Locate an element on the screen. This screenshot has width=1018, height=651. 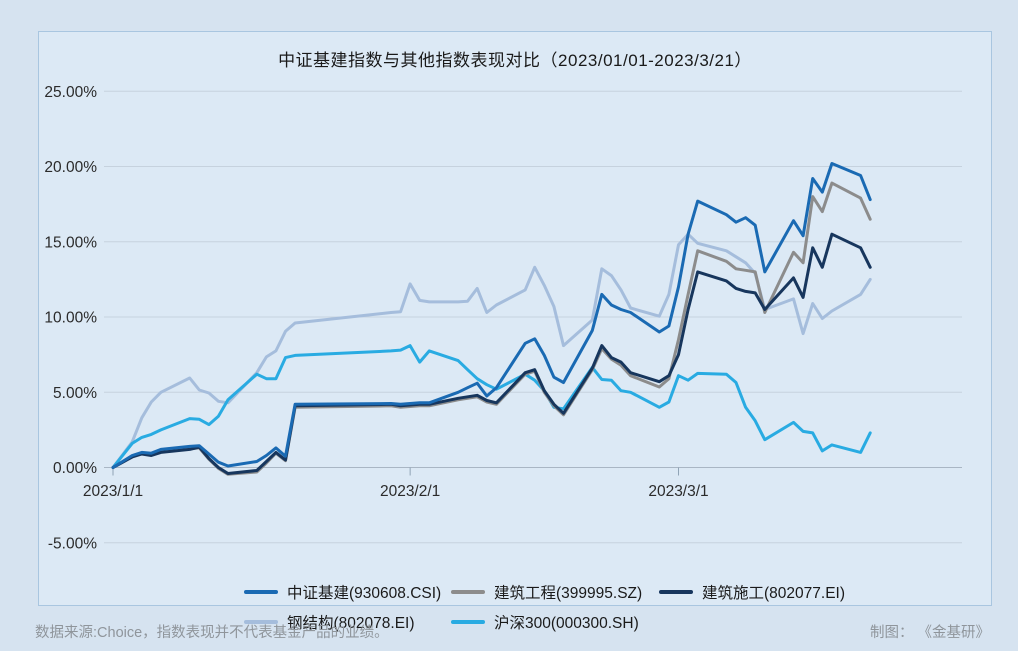
x-axis-label: 2023/3/1 is located at coordinates (678, 491).